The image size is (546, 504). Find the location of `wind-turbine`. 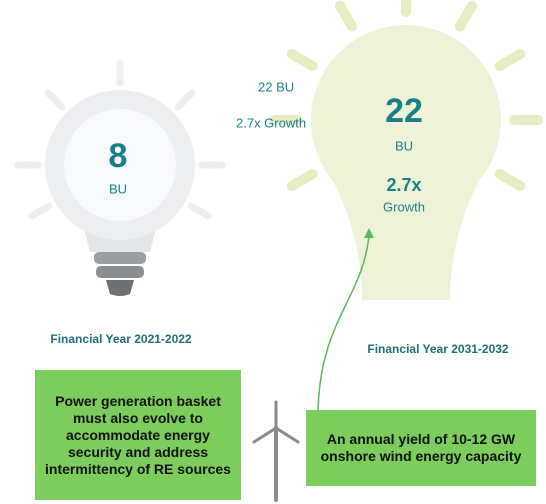

wind-turbine is located at coordinates (276, 451).